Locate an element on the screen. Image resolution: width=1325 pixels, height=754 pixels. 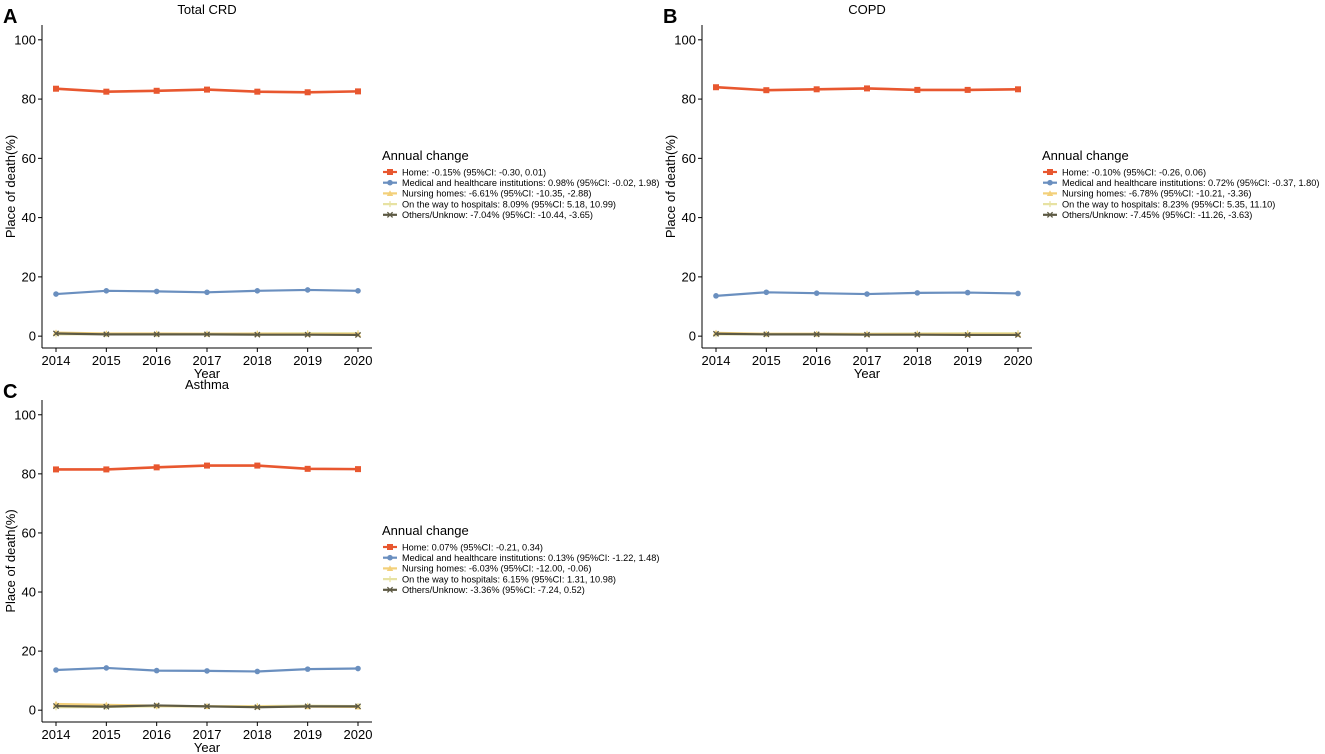
chart-title: COPD is located at coordinates (867, 9).